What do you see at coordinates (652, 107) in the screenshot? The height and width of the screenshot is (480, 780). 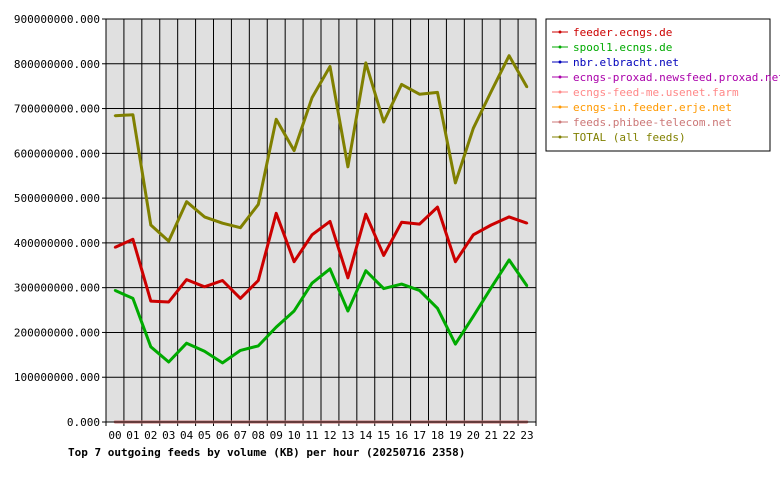 I see `legend-label: ecngs-in.feeder.erje.net` at bounding box center [652, 107].